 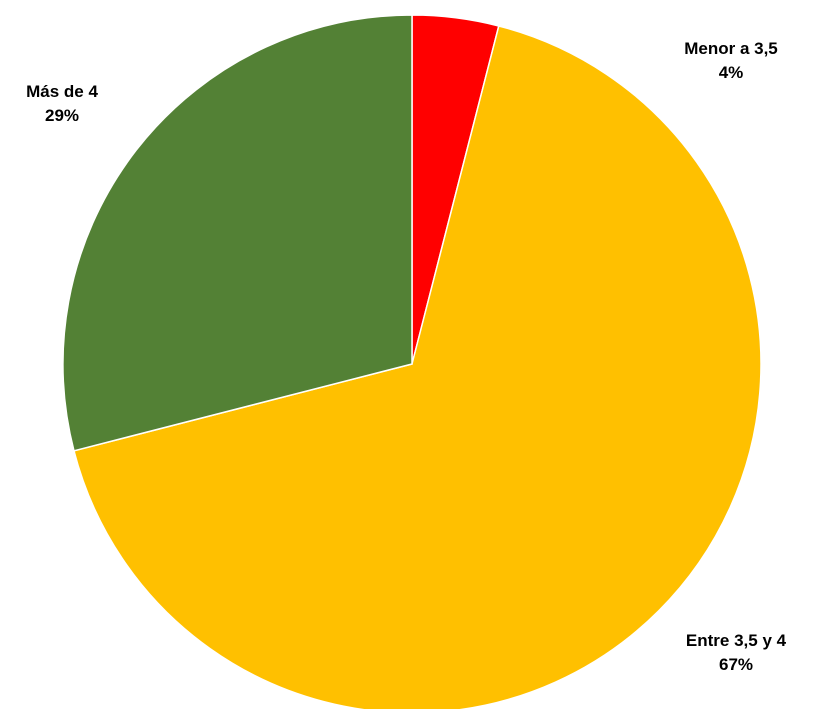 What do you see at coordinates (736, 664) in the screenshot?
I see `slice-percent-label: 67%` at bounding box center [736, 664].